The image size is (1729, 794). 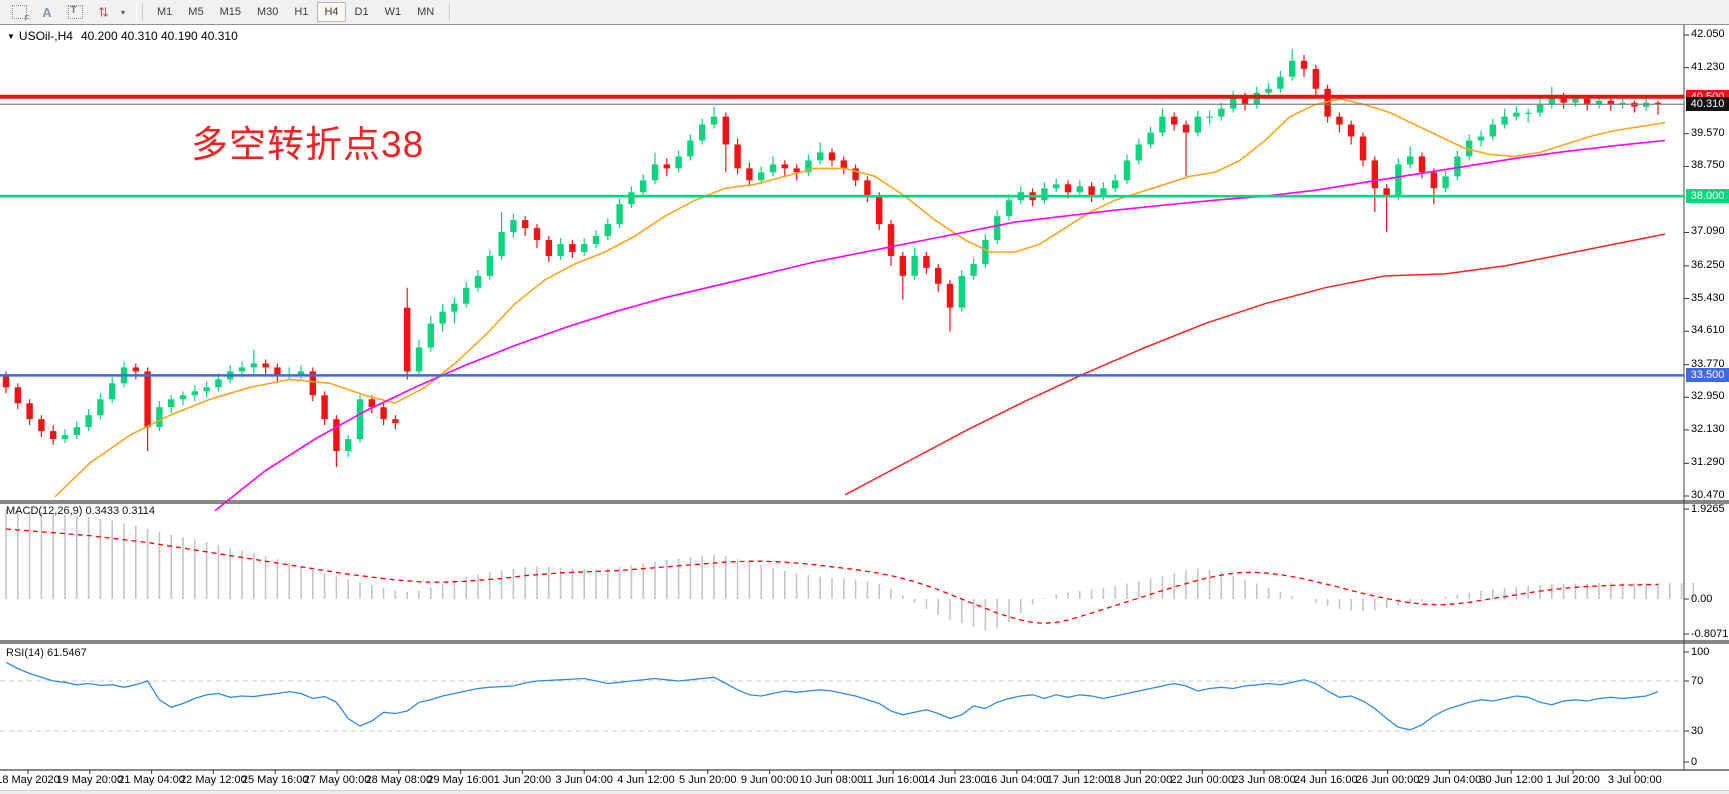 I want to click on price-tick-label: 32.130, so click(x=1708, y=428).